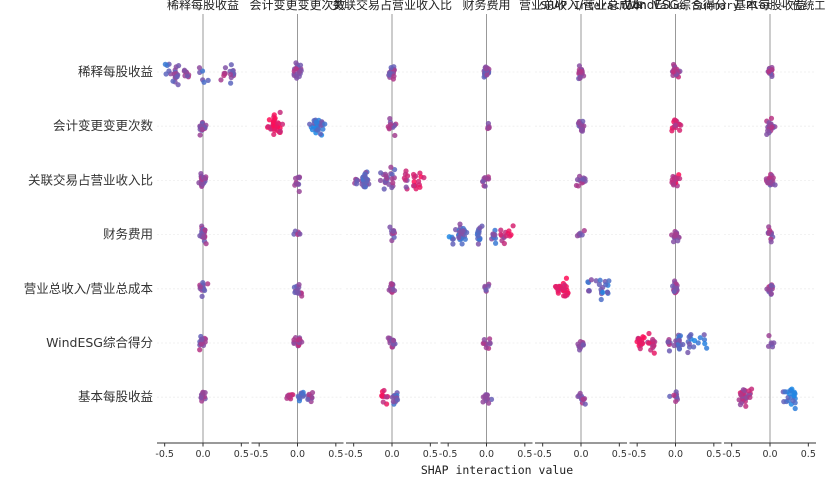  Describe the element at coordinates (103, 125) in the screenshot. I see `feature-label: 会计变更变更次数` at that location.